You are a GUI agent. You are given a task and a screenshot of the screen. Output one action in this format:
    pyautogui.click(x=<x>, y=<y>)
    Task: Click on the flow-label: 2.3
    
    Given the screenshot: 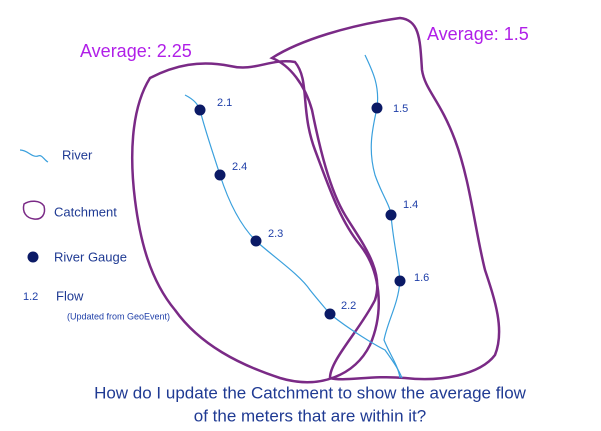 What is the action you would take?
    pyautogui.click(x=275, y=234)
    